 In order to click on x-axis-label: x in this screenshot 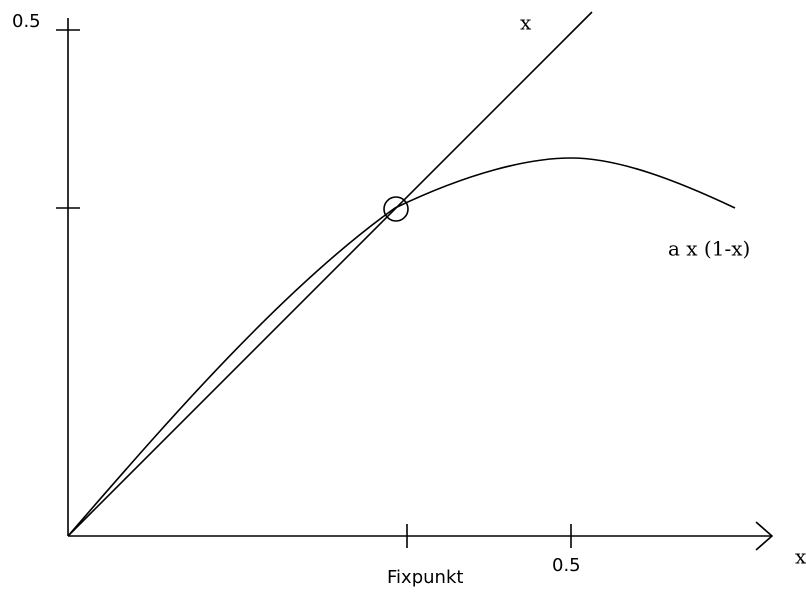, I will do `click(800, 557)`.